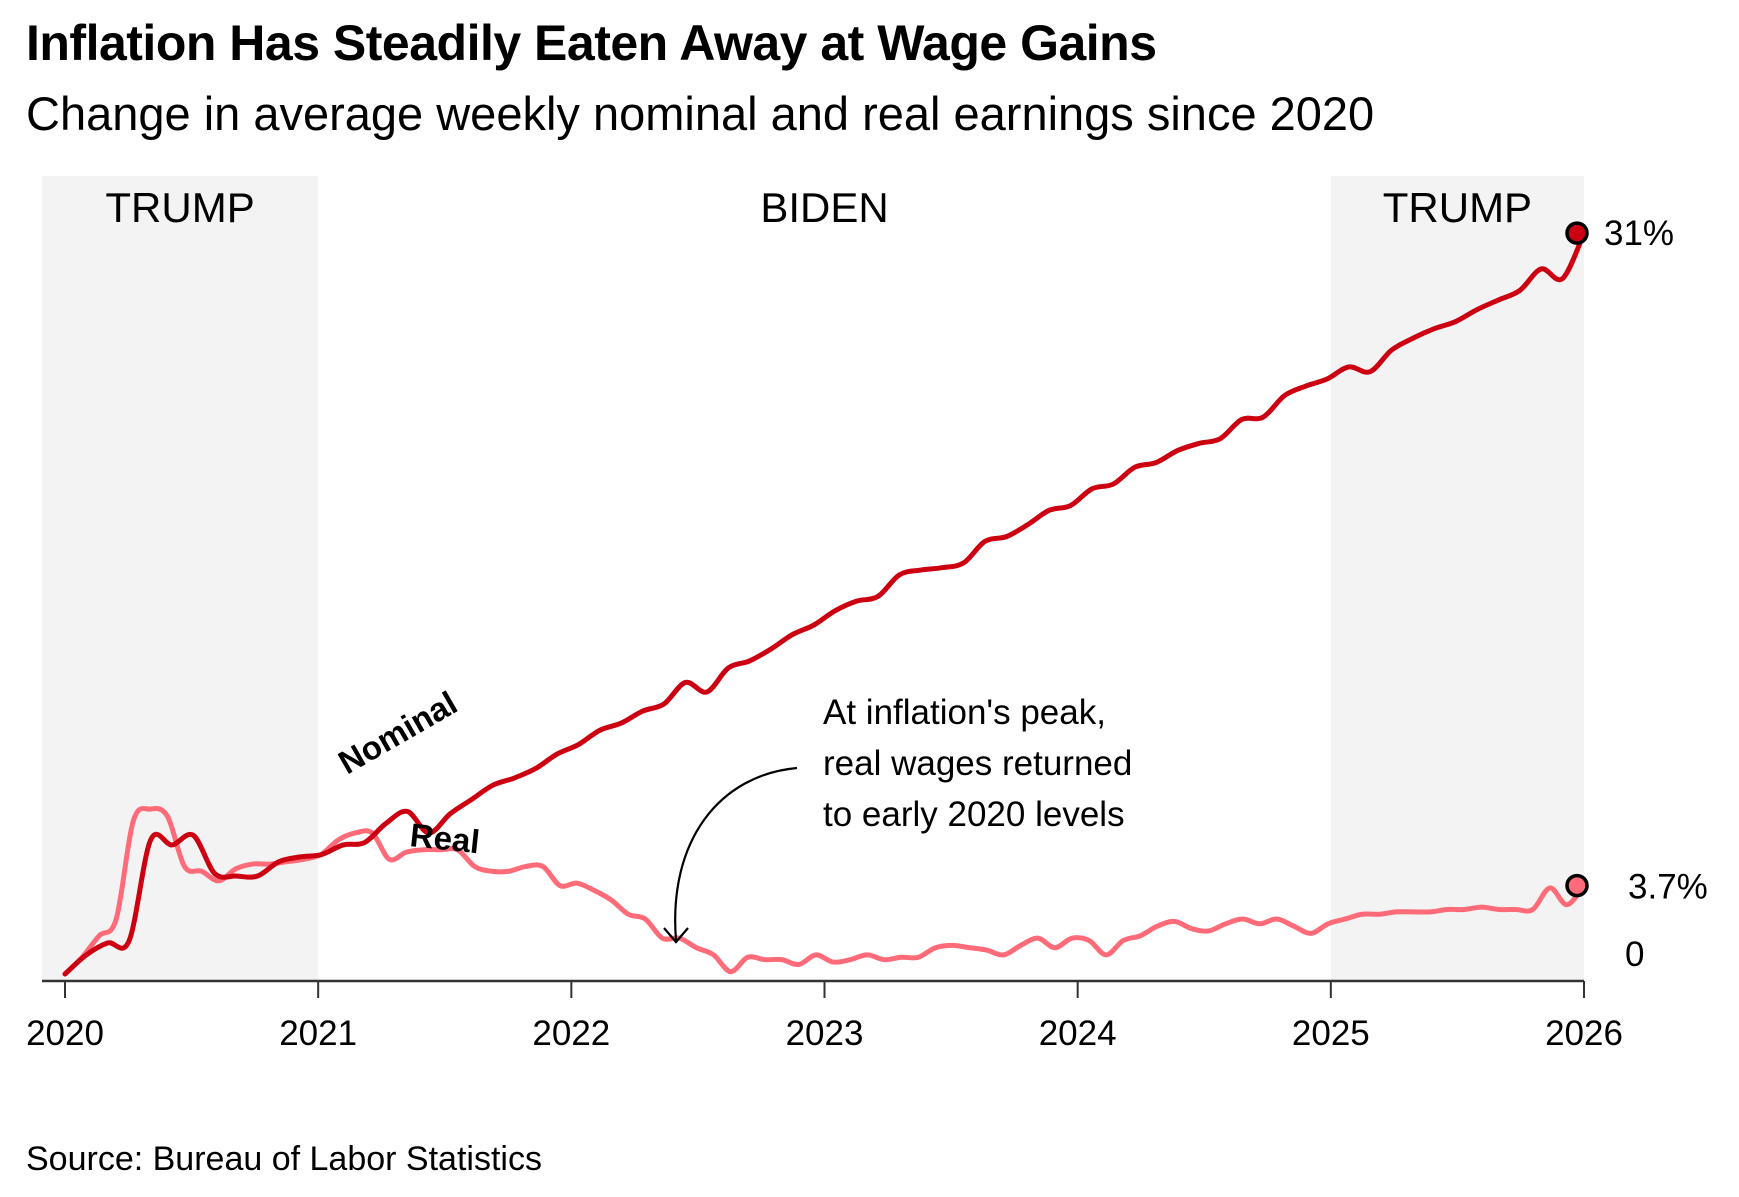 This screenshot has height=1197, width=1739. I want to click on x-tick-label-2020: 2020, so click(65, 1033).